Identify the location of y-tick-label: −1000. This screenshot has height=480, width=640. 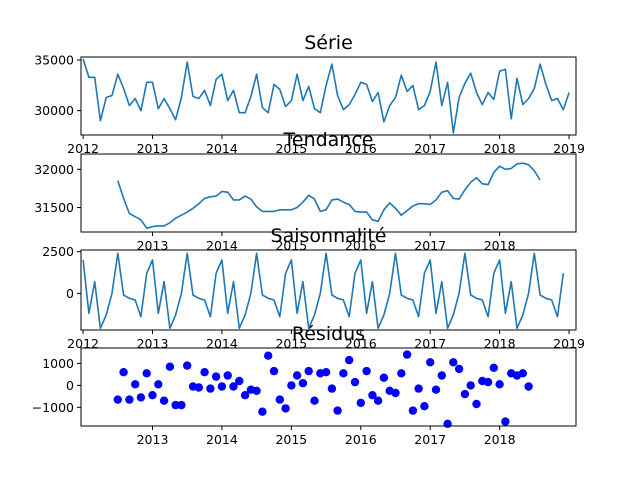
(53, 407).